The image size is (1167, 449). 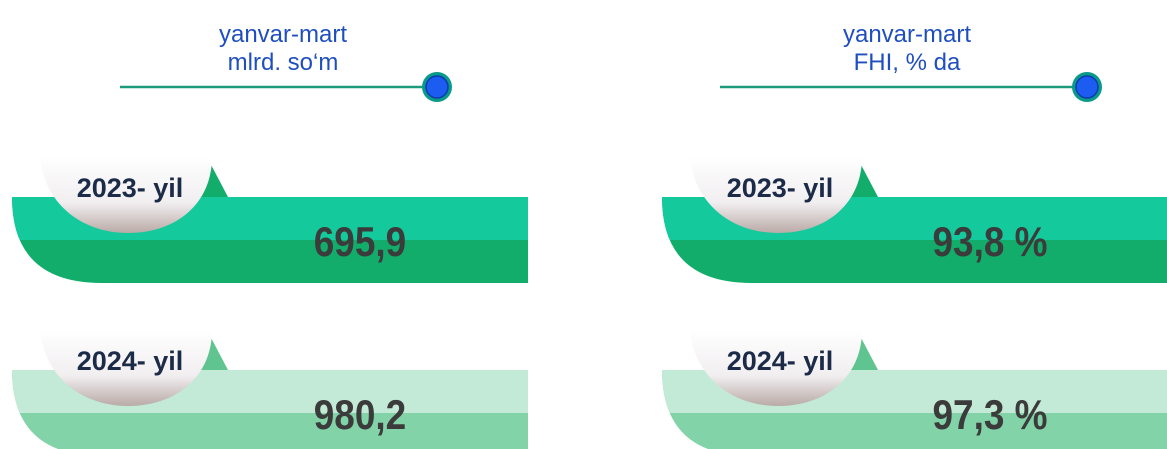 I want to click on header-text: mlrd. so‘m, so click(x=283, y=62).